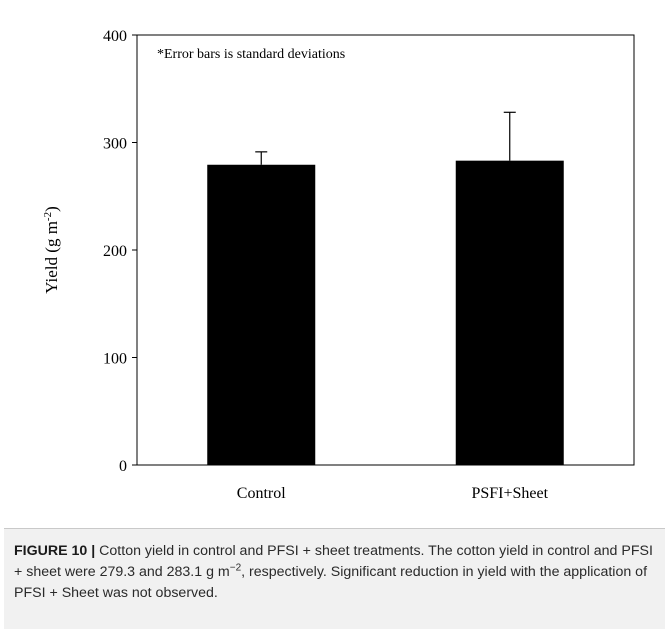 This screenshot has height=631, width=671. What do you see at coordinates (251, 54) in the screenshot?
I see `error-bar-note: *Error bars is standard deviations` at bounding box center [251, 54].